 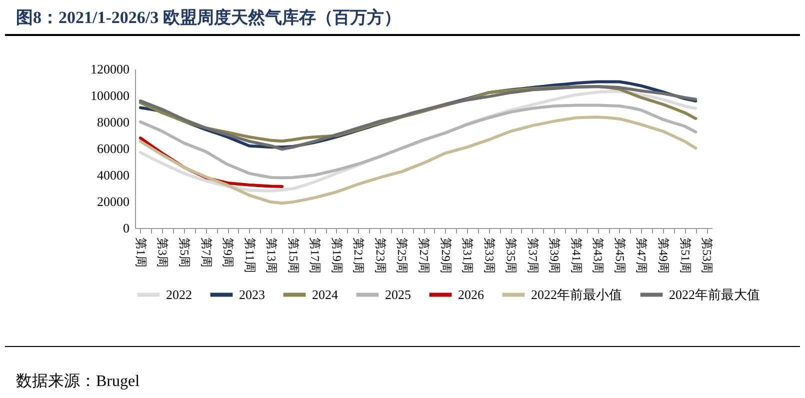 What do you see at coordinates (293, 256) in the screenshot?
I see `x-tick-label: 第15周` at bounding box center [293, 256].